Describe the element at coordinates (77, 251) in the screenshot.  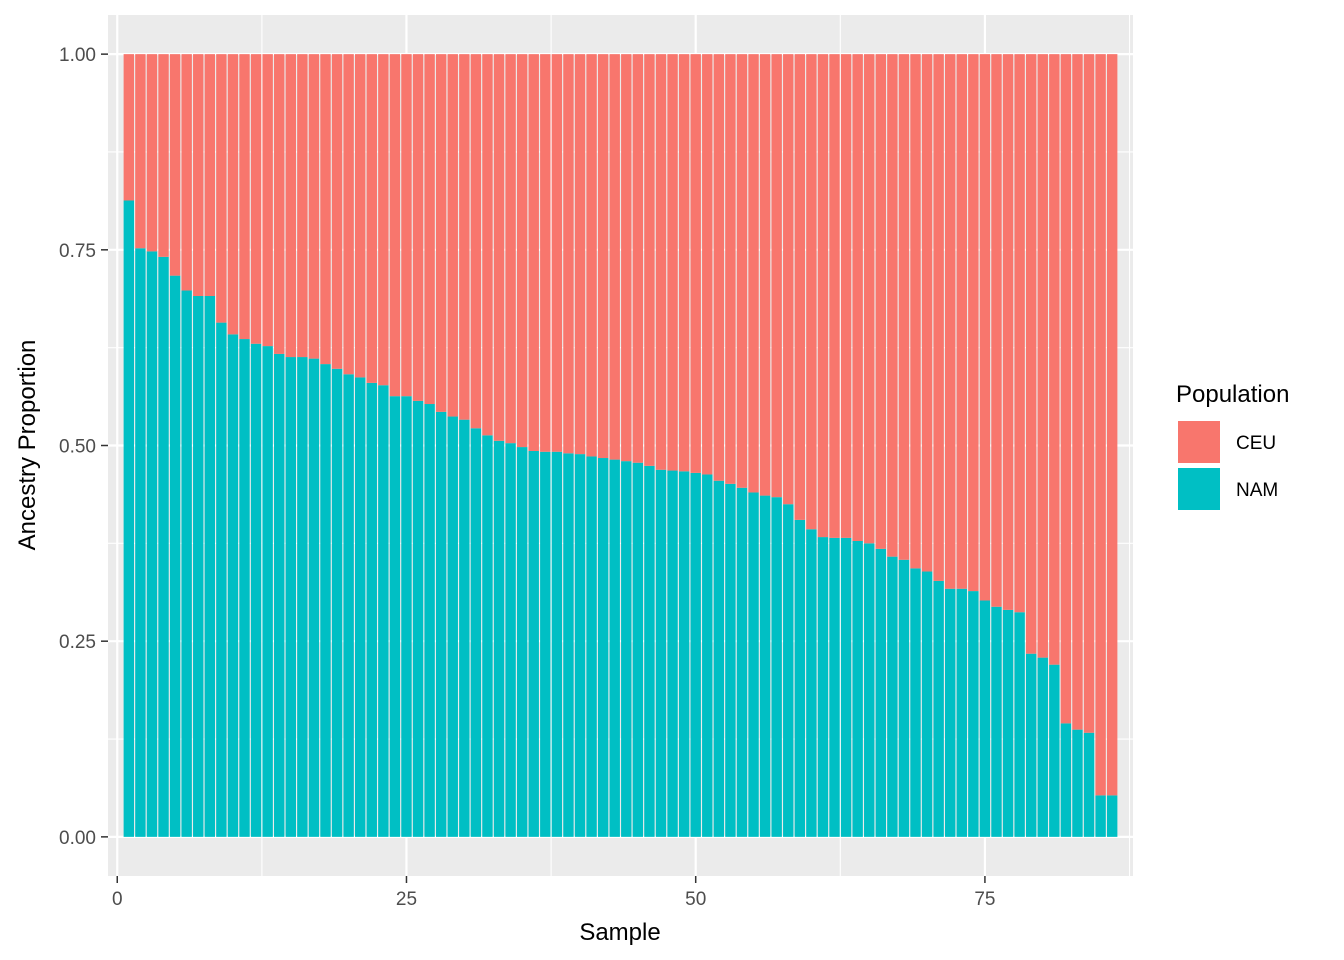
I see `y-tick-label: 0.75` at that location.